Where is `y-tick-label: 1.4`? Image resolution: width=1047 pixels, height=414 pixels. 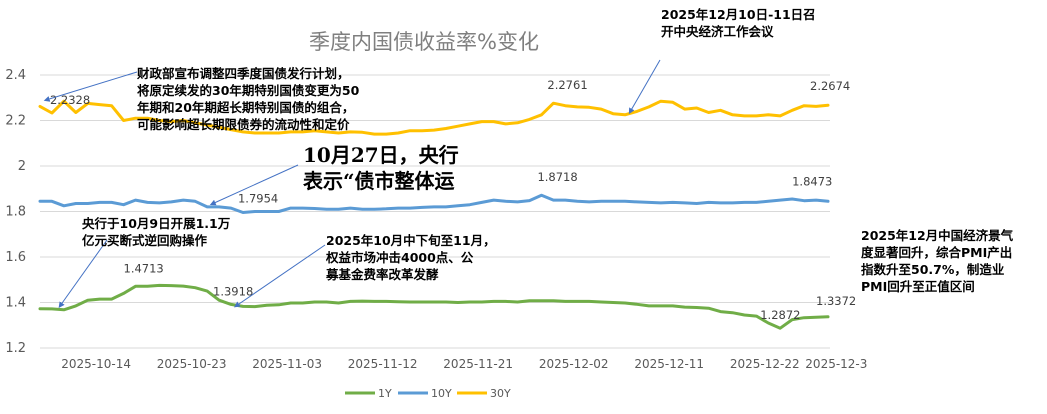
y-tick-label: 1.4 is located at coordinates (15, 303).